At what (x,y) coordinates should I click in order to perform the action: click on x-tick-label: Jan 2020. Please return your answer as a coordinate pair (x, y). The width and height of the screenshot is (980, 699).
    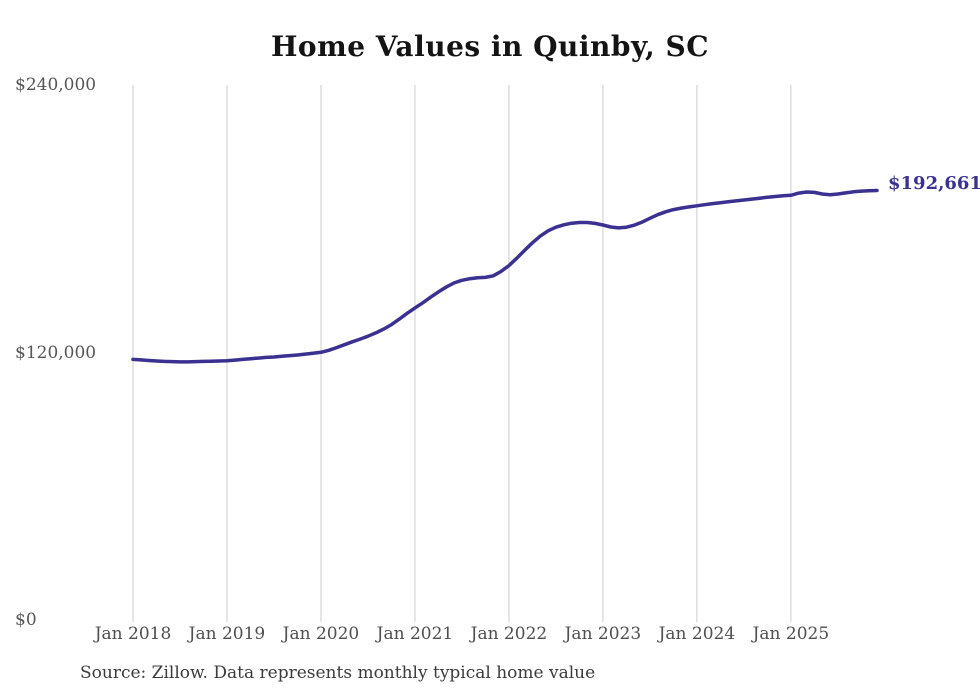
    Looking at the image, I should click on (321, 634).